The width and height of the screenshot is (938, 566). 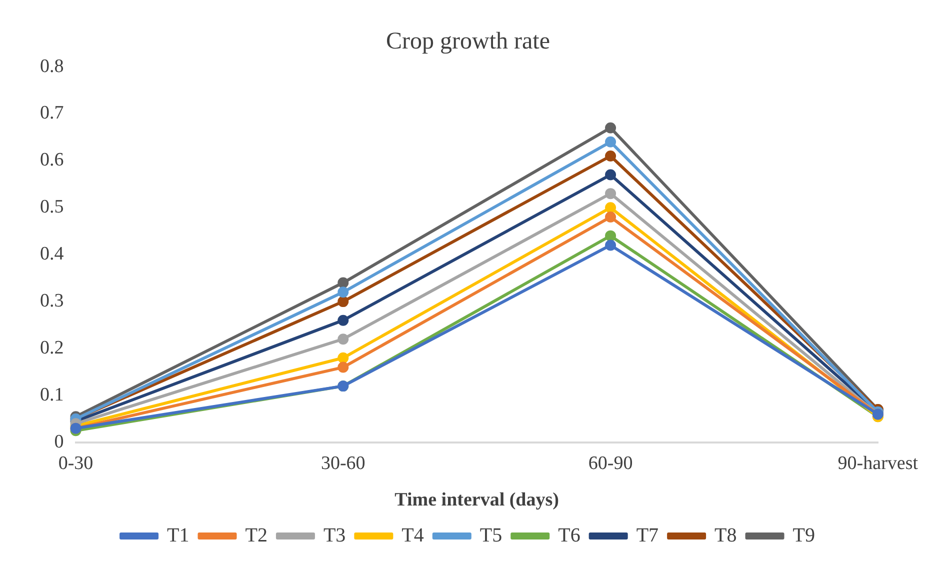 I want to click on x-tick-label: 60-90, so click(x=610, y=463).